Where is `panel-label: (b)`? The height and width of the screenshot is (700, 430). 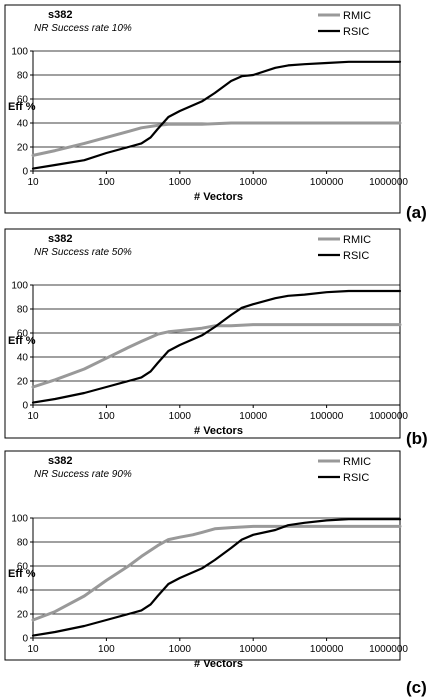 panel-label: (b) is located at coordinates (417, 438).